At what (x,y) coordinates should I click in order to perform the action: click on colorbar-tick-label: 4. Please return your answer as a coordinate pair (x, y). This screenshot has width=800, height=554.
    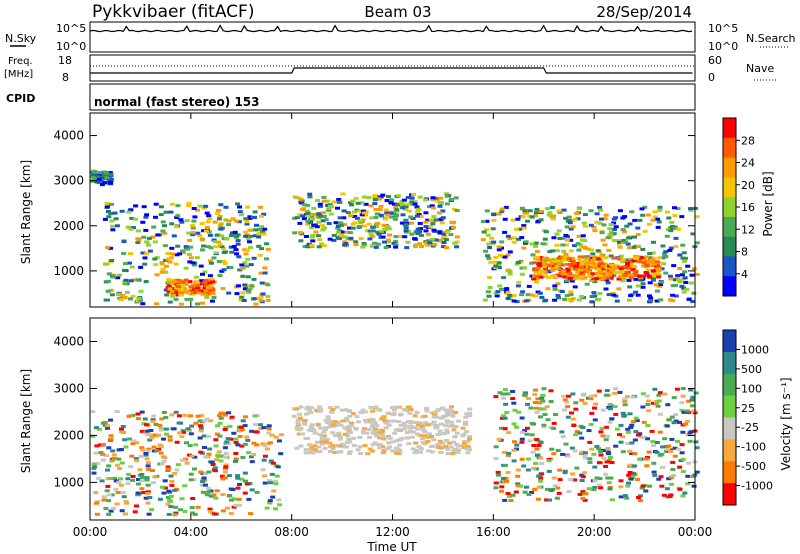
    Looking at the image, I should click on (744, 274).